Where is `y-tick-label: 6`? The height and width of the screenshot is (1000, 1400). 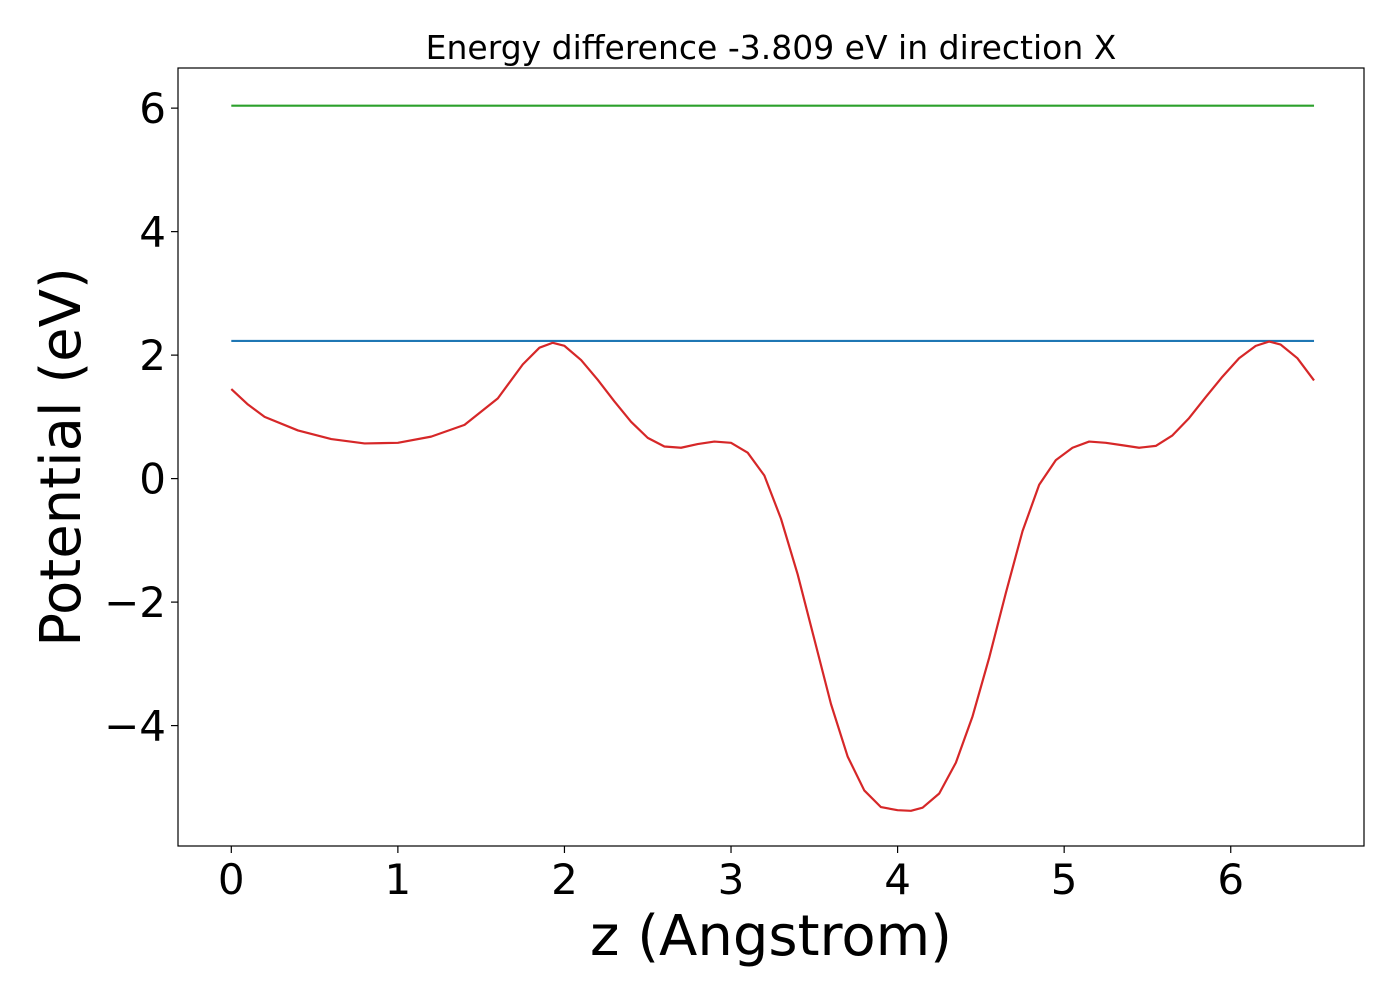 y-tick-label: 6 is located at coordinates (152, 108).